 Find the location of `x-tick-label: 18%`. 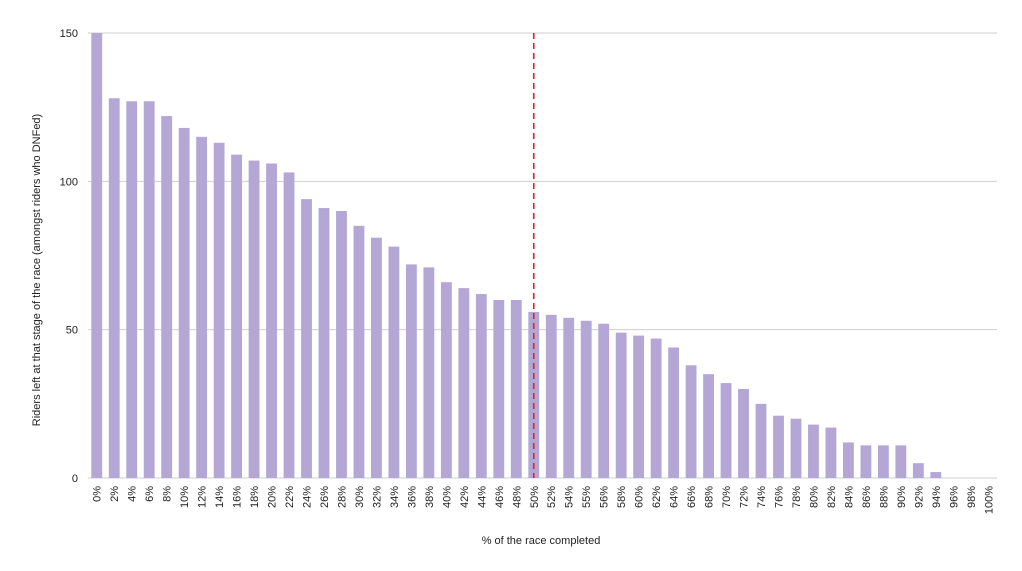

x-tick-label: 18% is located at coordinates (255, 497).